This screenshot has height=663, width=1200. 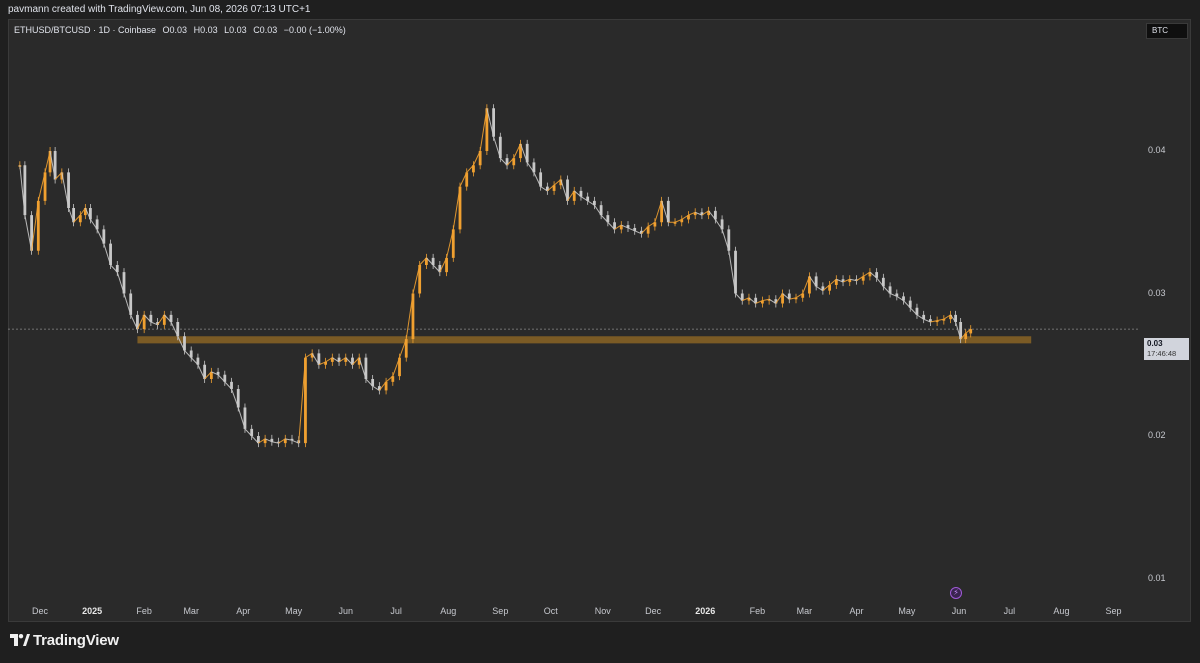 I want to click on x-tick-label: Feb, so click(x=144, y=611).